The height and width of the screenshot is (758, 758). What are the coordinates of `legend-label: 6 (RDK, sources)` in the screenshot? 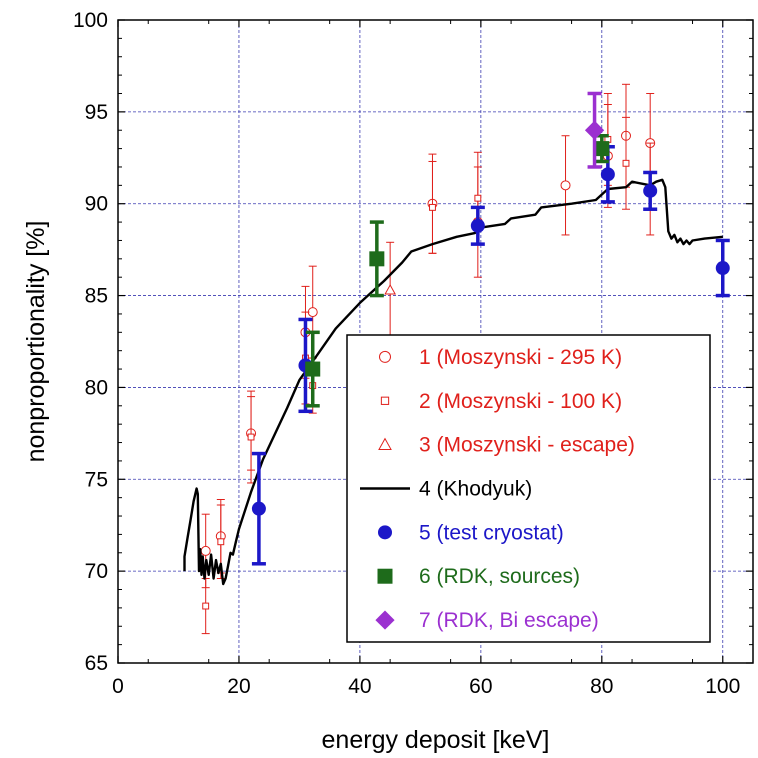 It's located at (499, 576).